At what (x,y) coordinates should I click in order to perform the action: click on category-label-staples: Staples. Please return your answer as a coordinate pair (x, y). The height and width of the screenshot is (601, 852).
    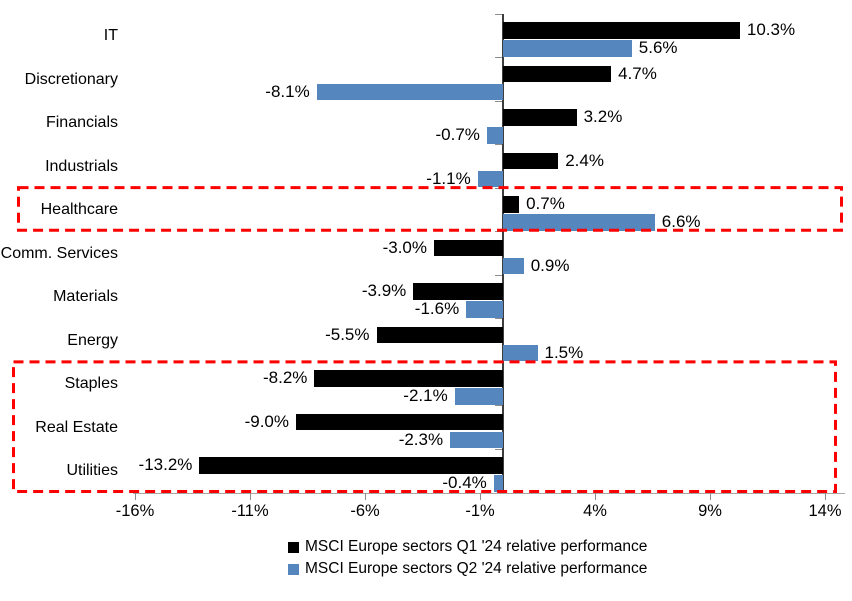
    Looking at the image, I should click on (91, 384).